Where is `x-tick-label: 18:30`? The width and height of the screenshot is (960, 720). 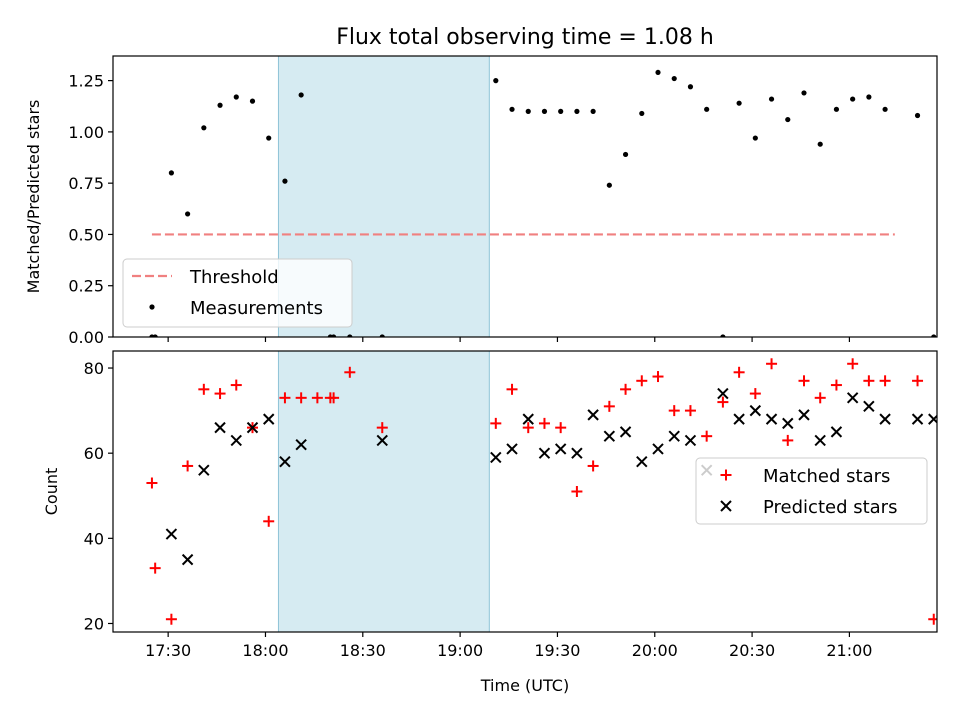
x-tick-label: 18:30 is located at coordinates (363, 650).